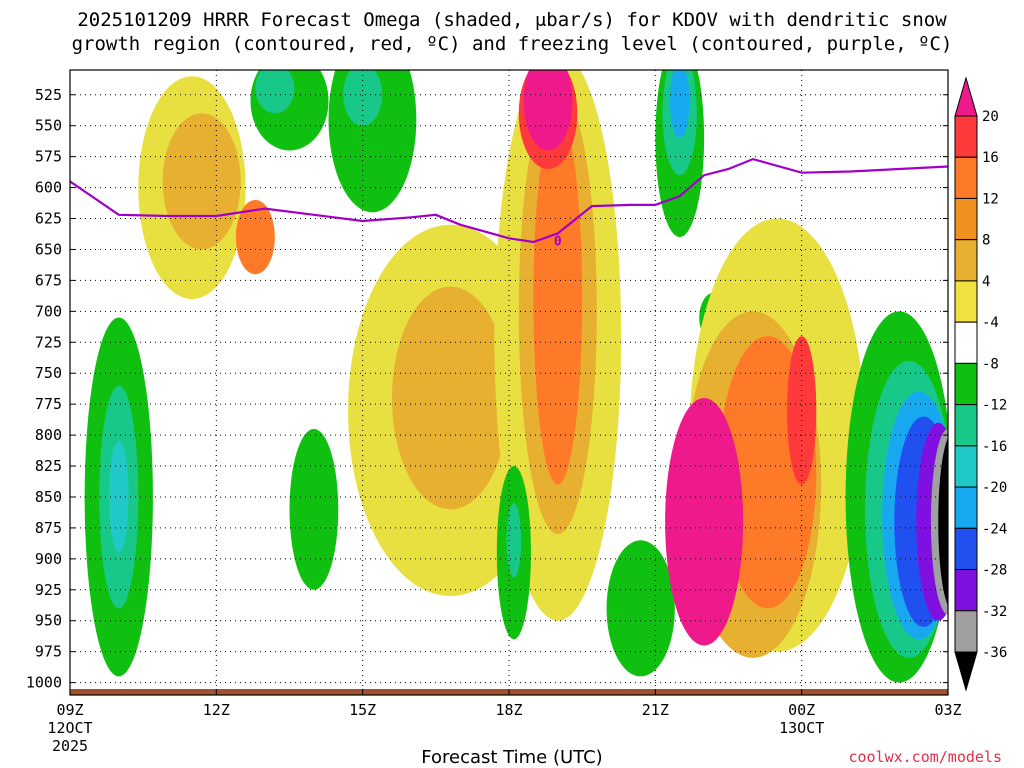 This screenshot has height=768, width=1024. I want to click on y-tick-label: 825, so click(48, 466).